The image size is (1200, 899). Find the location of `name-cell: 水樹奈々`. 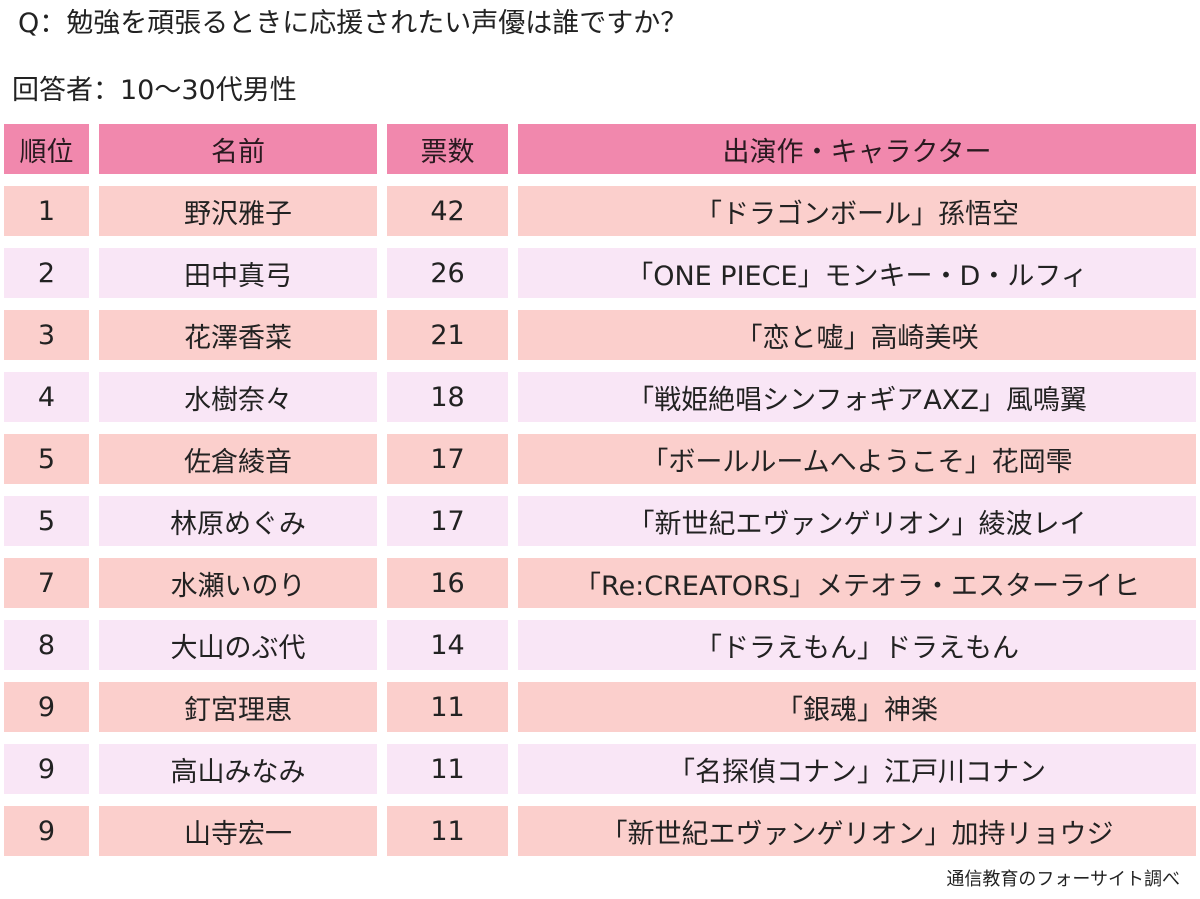

name-cell: 水樹奈々 is located at coordinates (238, 397).